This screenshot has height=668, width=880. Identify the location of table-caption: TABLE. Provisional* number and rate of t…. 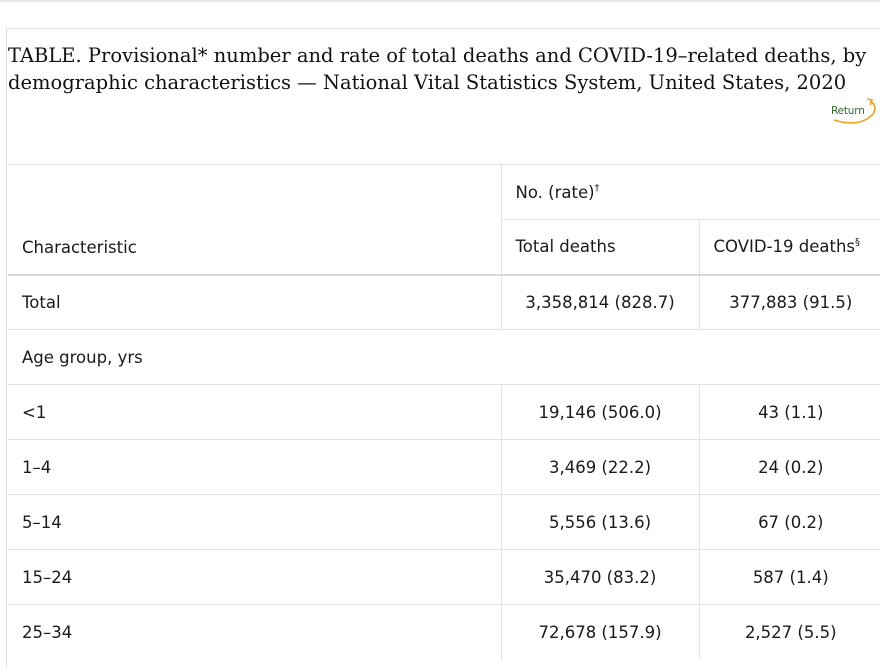
(437, 69).